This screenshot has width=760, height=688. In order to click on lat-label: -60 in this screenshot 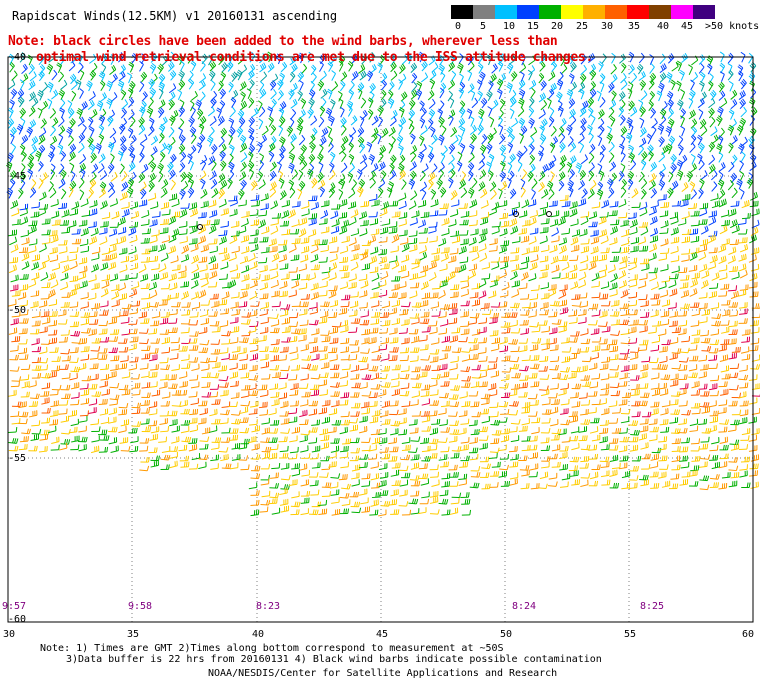, I will do `click(17, 619)`.